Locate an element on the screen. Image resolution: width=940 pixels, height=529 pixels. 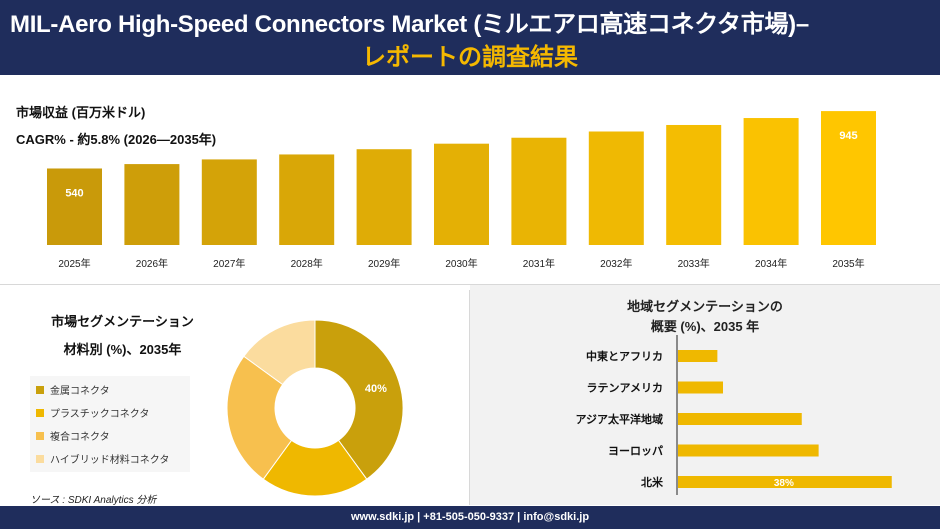
legend-item: 金属コネクタ is located at coordinates (110, 389).